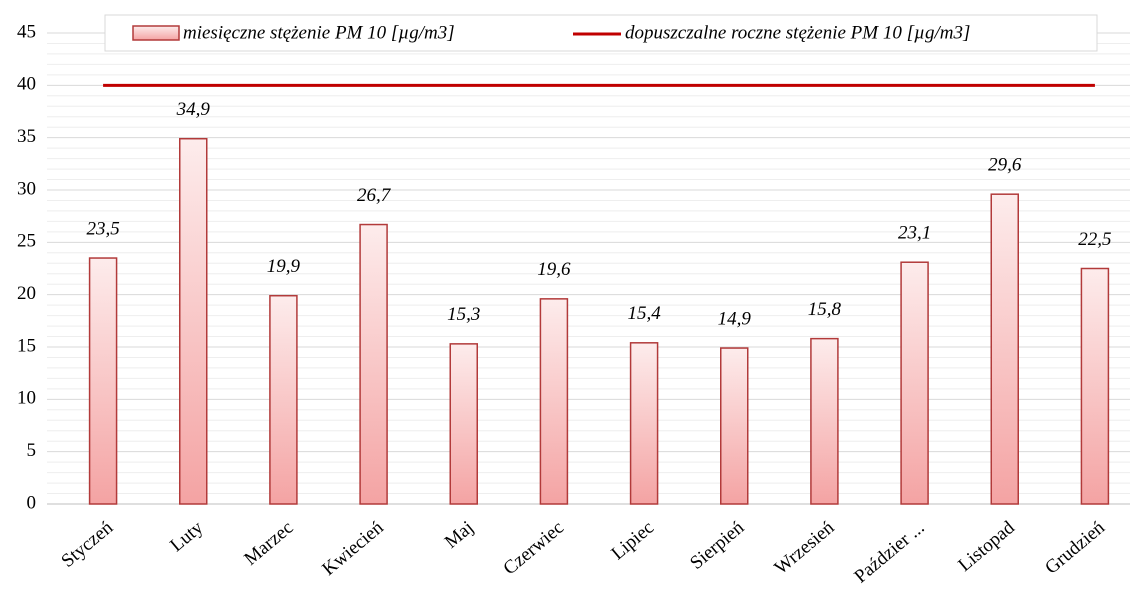  What do you see at coordinates (632, 540) in the screenshot?
I see `x-tick-label: Lipiec` at bounding box center [632, 540].